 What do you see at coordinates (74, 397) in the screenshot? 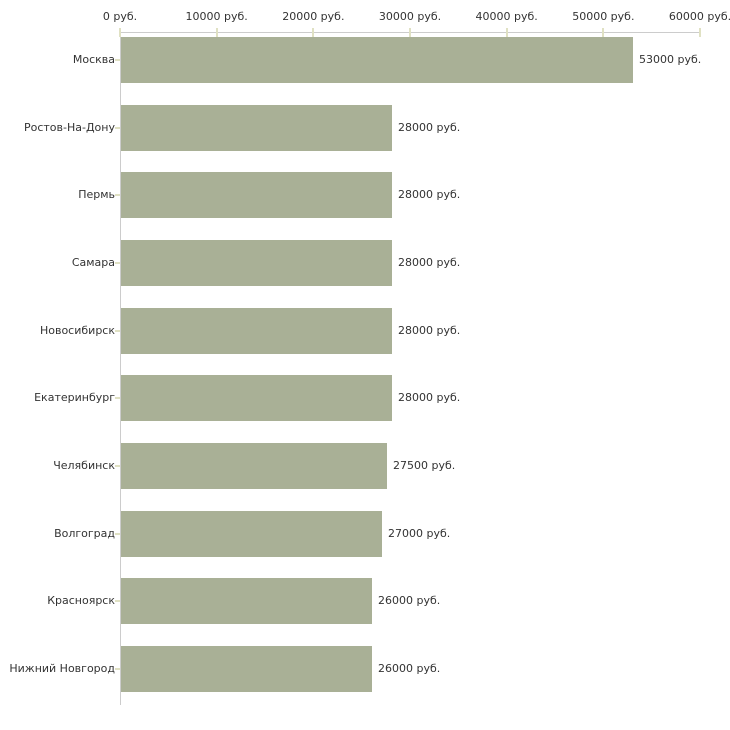
I see `category-label: Екатеринбург` at bounding box center [74, 397].